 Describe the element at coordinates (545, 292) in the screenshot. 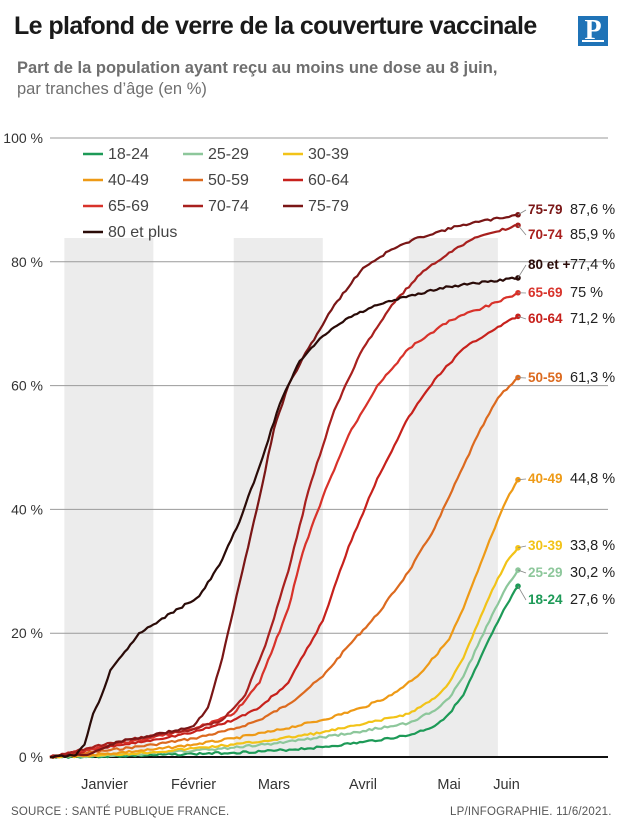

I see `end-label-name: 65-69` at that location.